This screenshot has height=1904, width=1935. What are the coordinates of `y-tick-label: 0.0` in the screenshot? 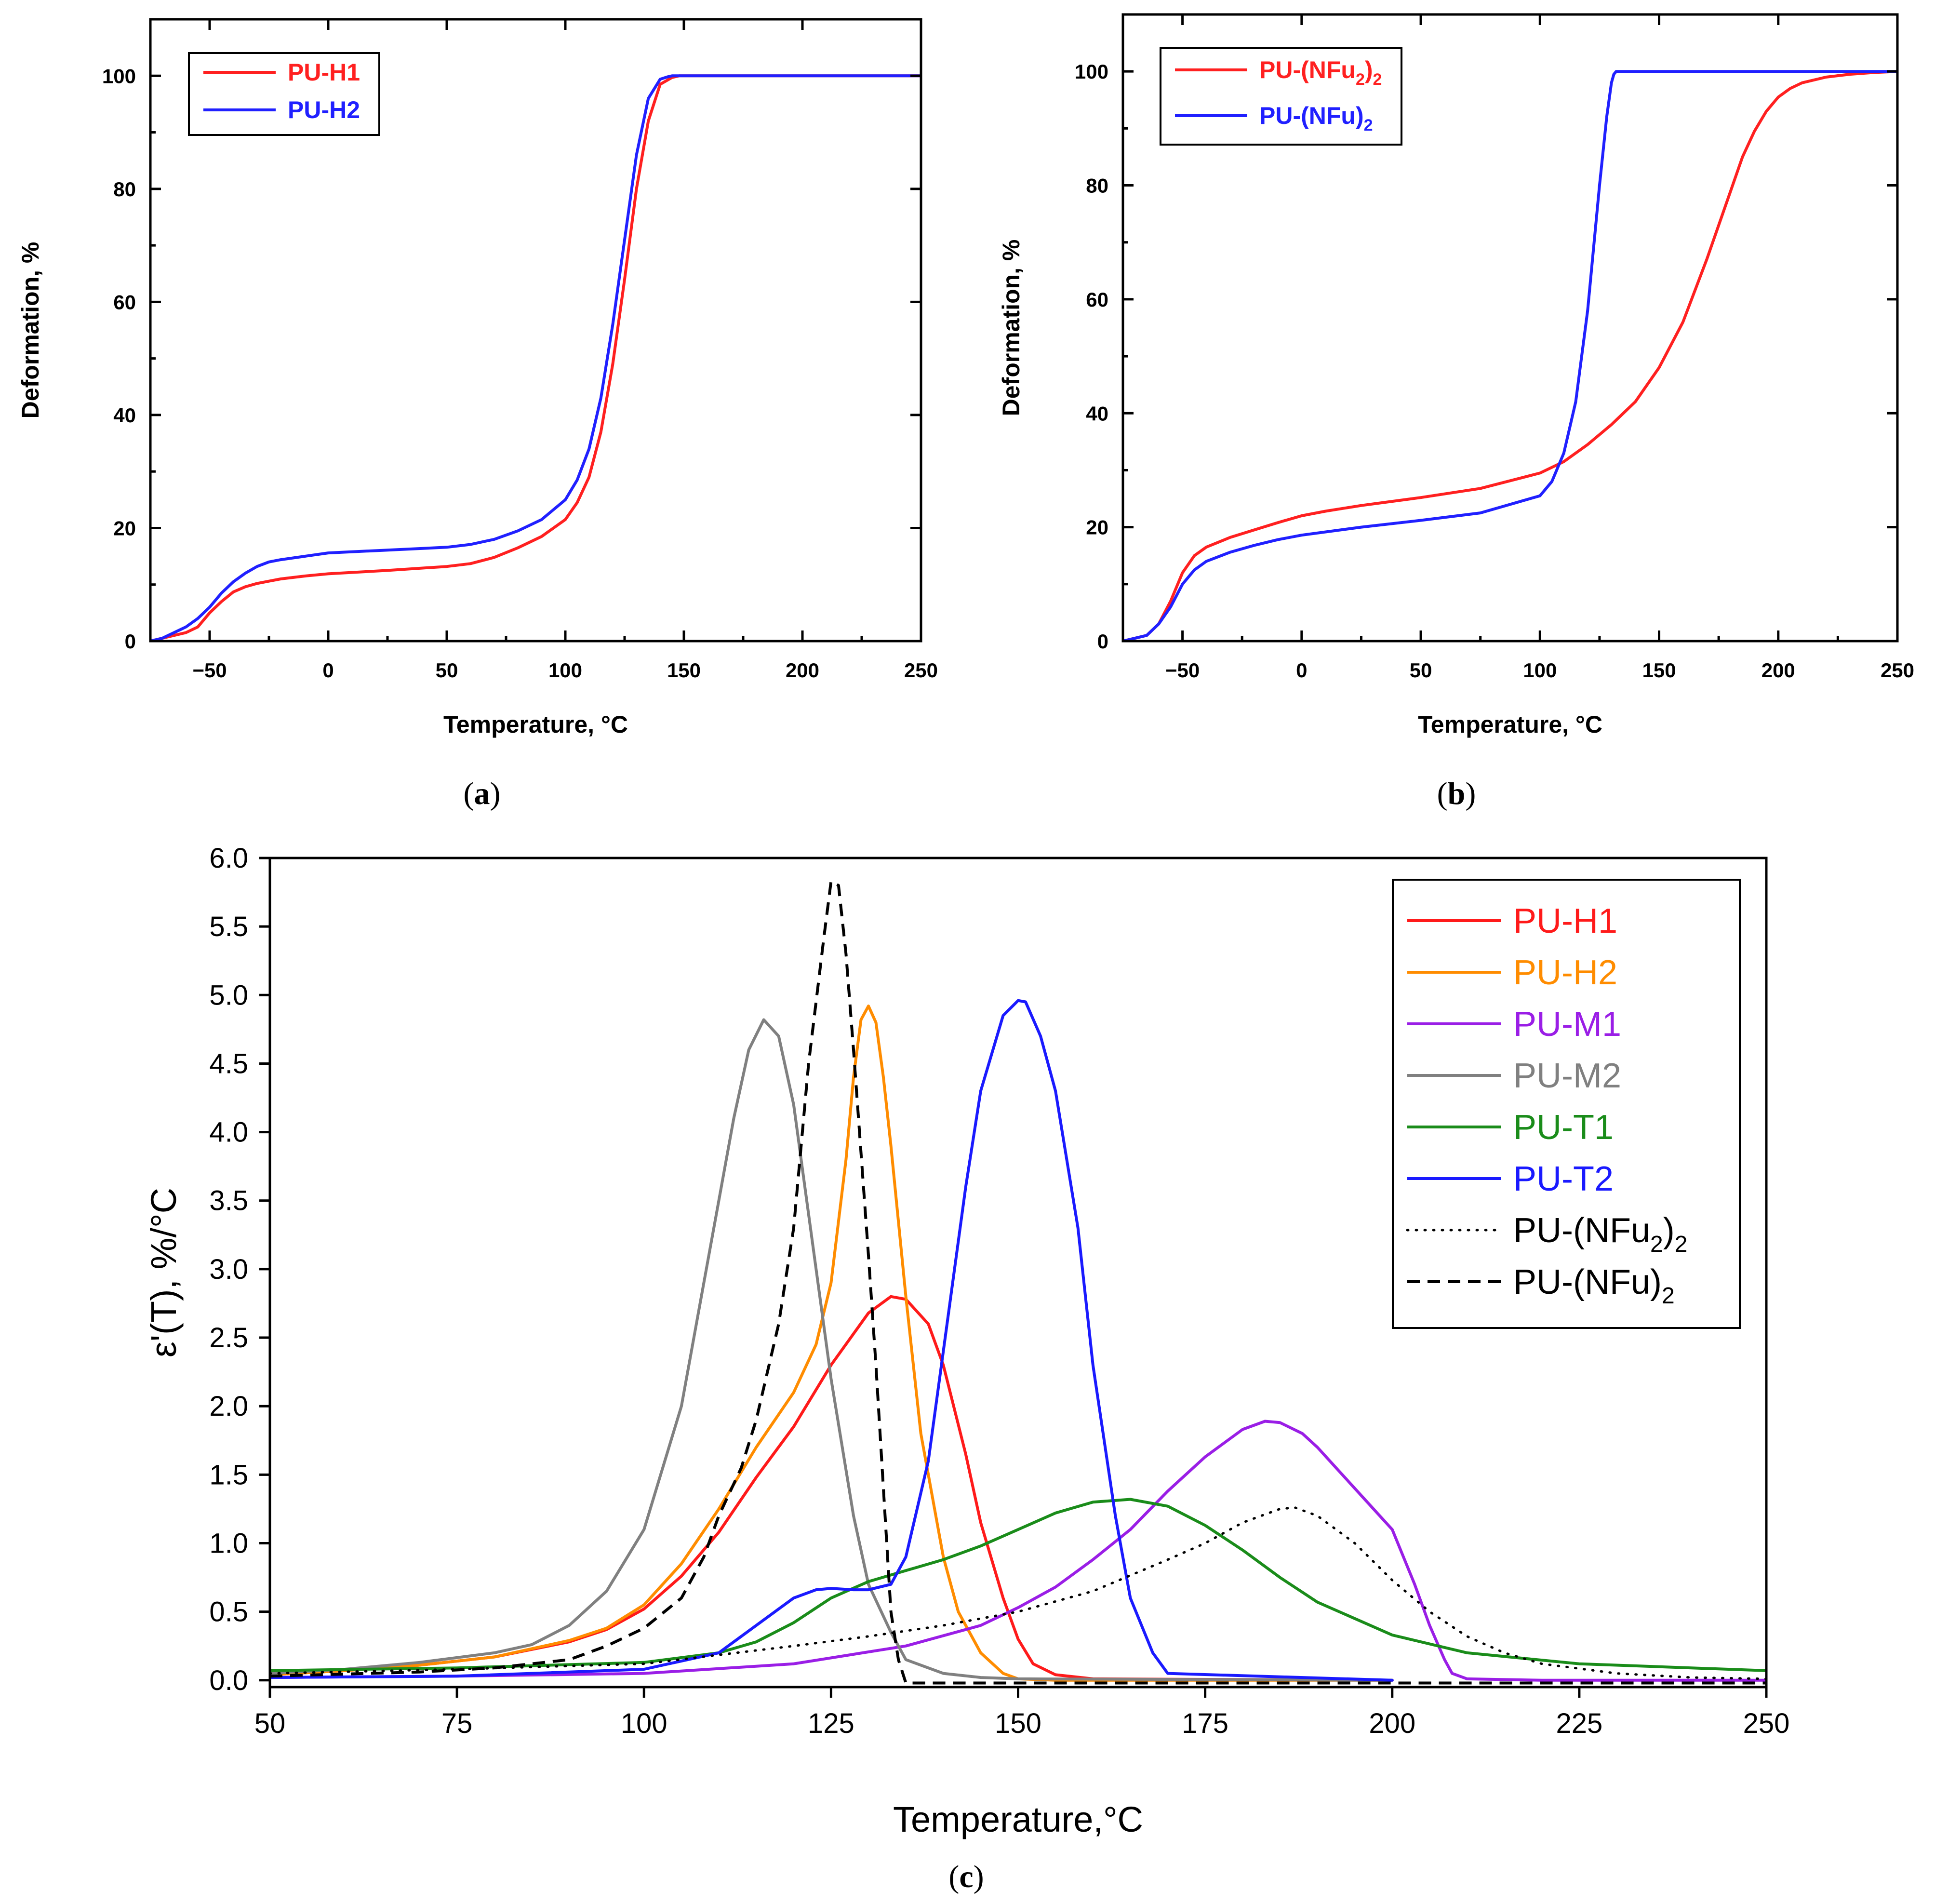 It's located at (228, 1680).